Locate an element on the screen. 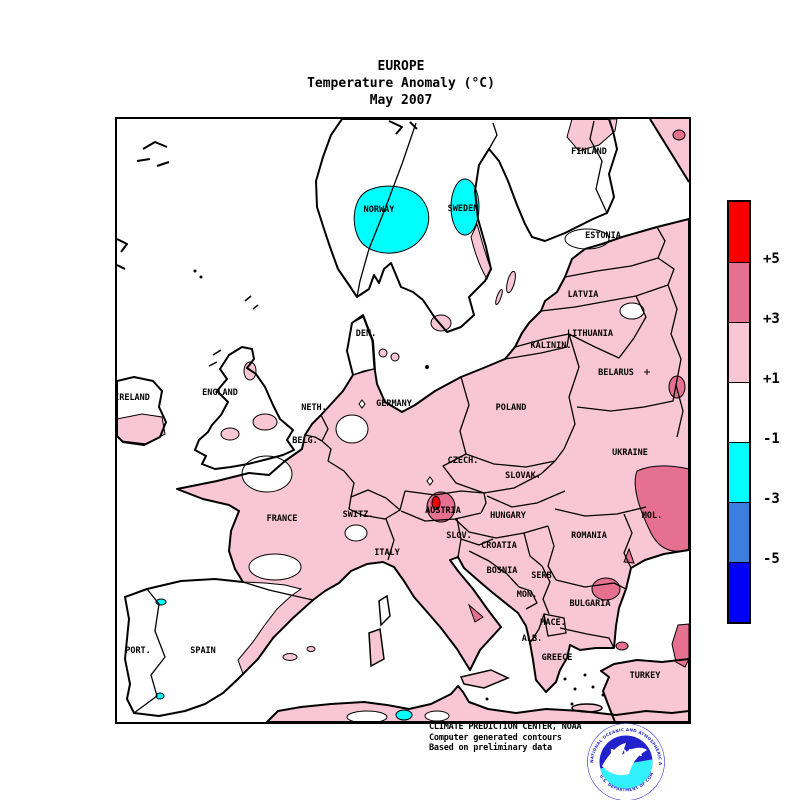 The width and height of the screenshot is (800, 800). border-france-italy is located at coordinates (390, 539).